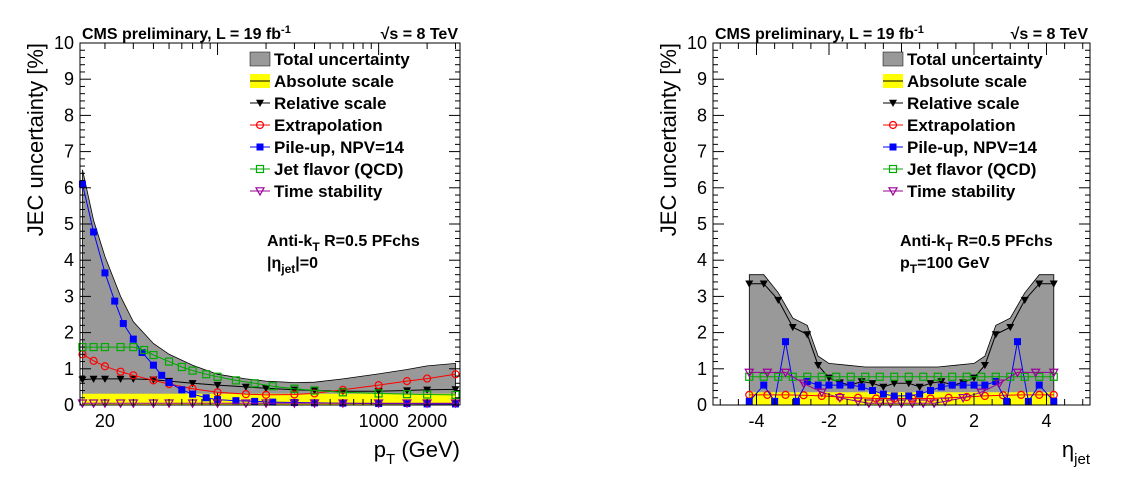 The height and width of the screenshot is (481, 1147). I want to click on x-tick-label: 100, so click(218, 421).